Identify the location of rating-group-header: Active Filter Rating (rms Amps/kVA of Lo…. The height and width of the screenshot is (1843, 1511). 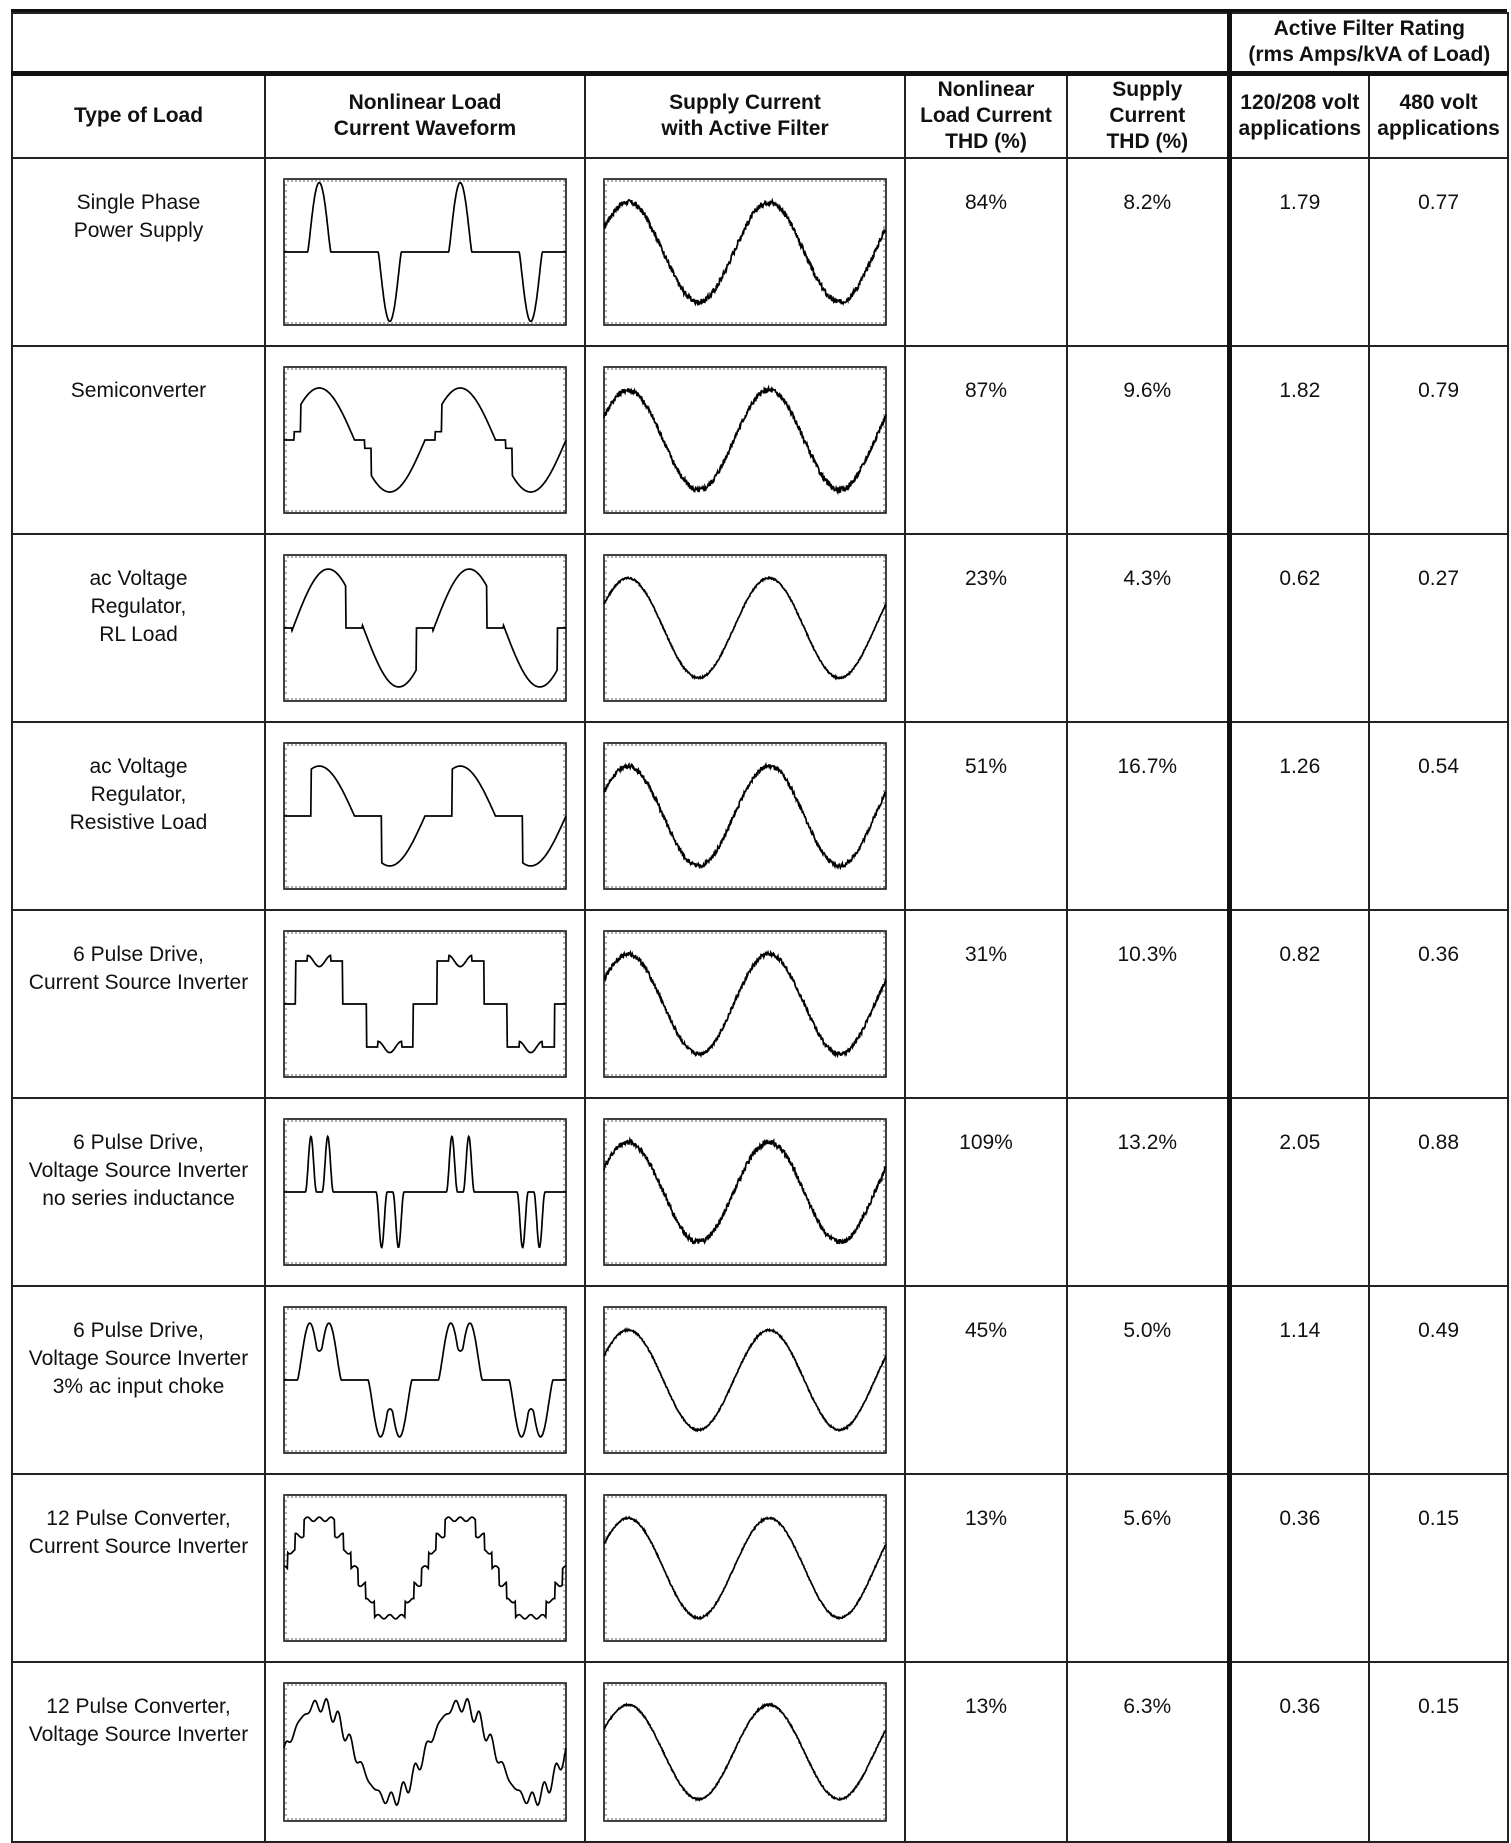
(1368, 43).